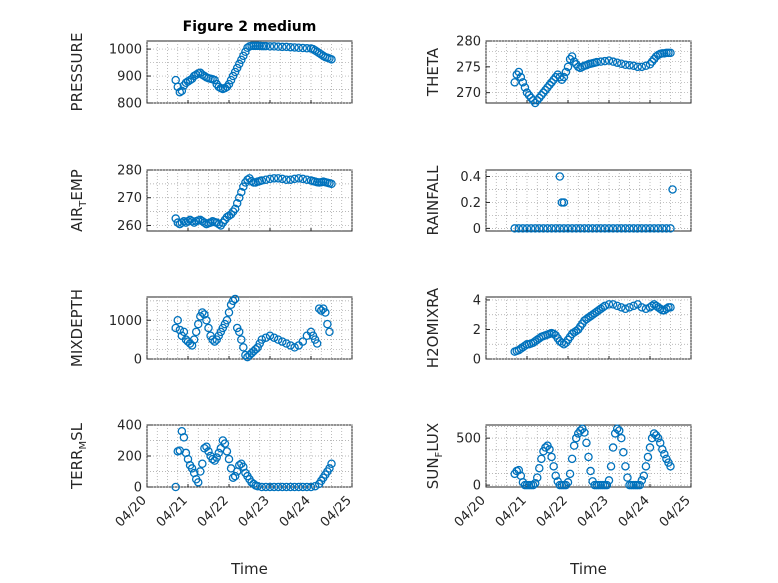 Image resolution: width=778 pixels, height=583 pixels. I want to click on x-axis-label: Time, so click(249, 569).